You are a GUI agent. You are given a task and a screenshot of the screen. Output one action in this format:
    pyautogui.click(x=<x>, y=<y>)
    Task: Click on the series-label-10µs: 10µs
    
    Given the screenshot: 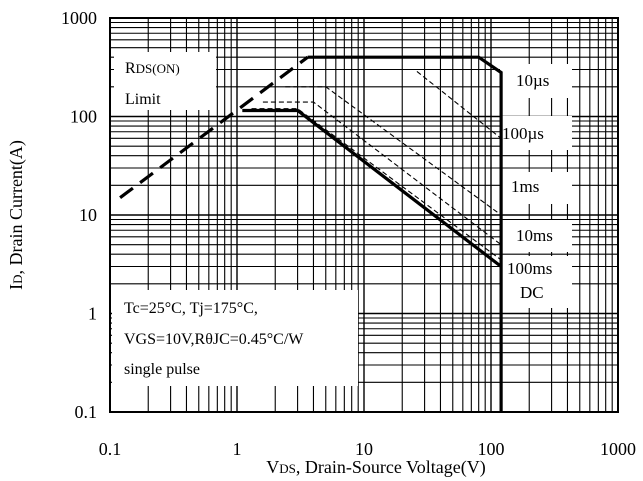 What is the action you would take?
    pyautogui.click(x=532, y=80)
    